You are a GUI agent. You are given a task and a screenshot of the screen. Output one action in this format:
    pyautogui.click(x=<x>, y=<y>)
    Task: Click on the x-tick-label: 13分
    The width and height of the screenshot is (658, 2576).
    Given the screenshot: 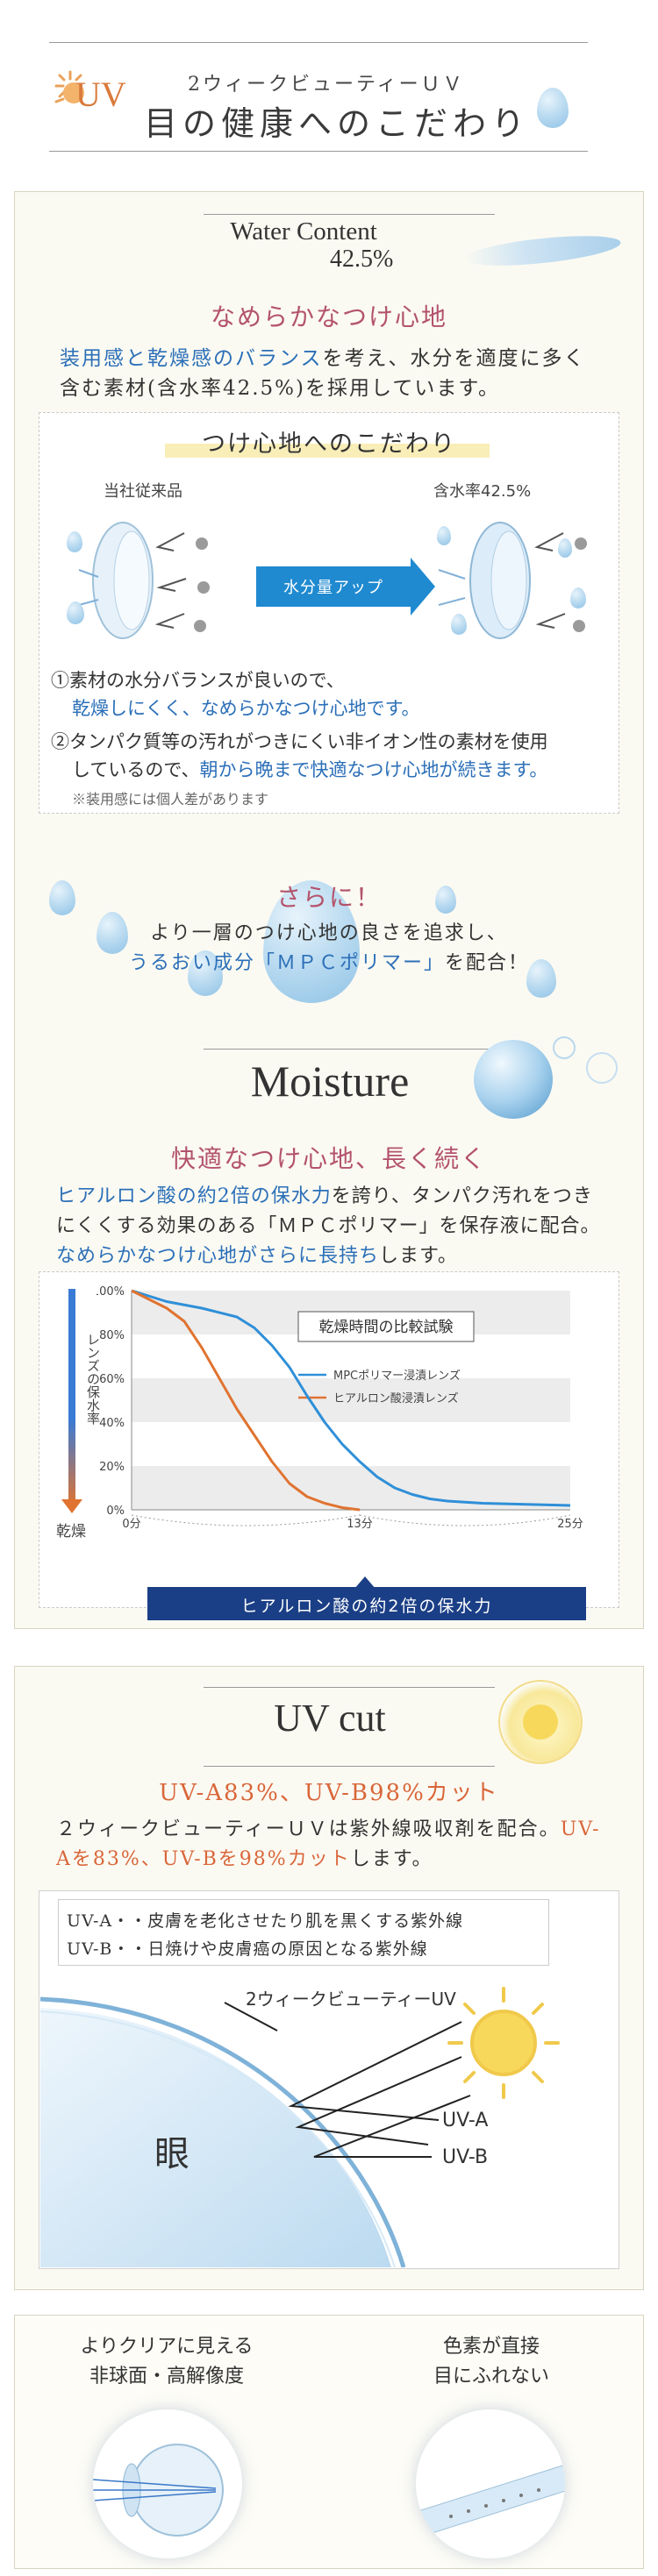 What is the action you would take?
    pyautogui.click(x=360, y=1524)
    